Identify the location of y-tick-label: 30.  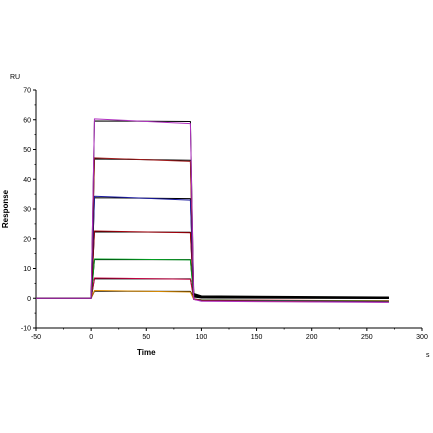
(27, 210).